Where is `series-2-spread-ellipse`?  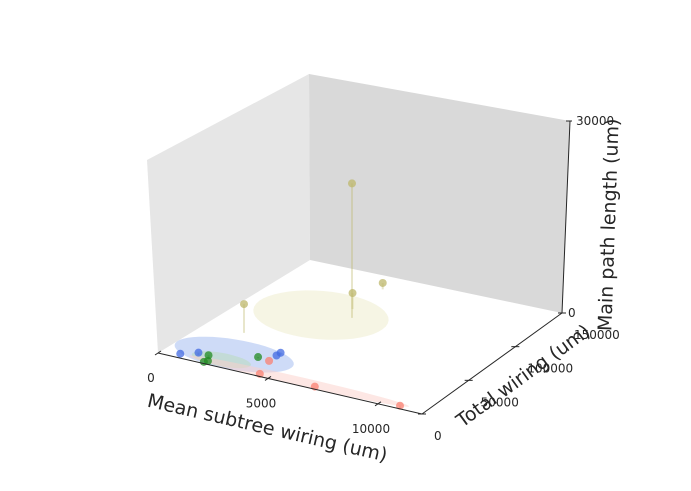 series-2-spread-ellipse is located at coordinates (299, 381).